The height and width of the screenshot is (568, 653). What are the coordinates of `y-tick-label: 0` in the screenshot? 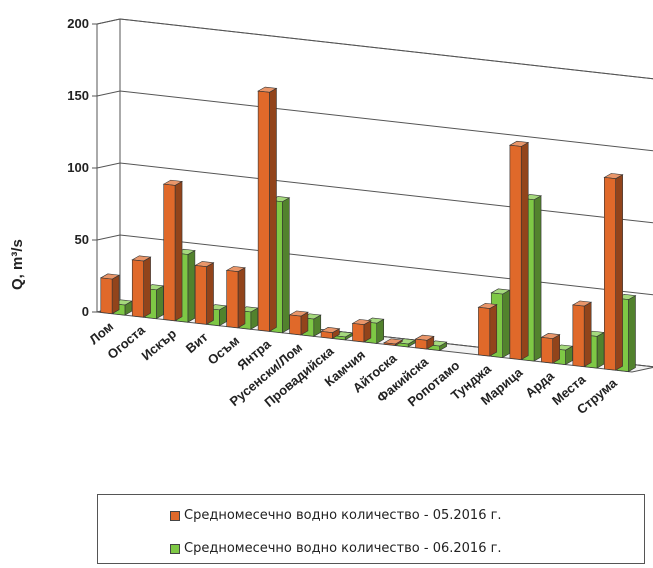 It's located at (85, 311).